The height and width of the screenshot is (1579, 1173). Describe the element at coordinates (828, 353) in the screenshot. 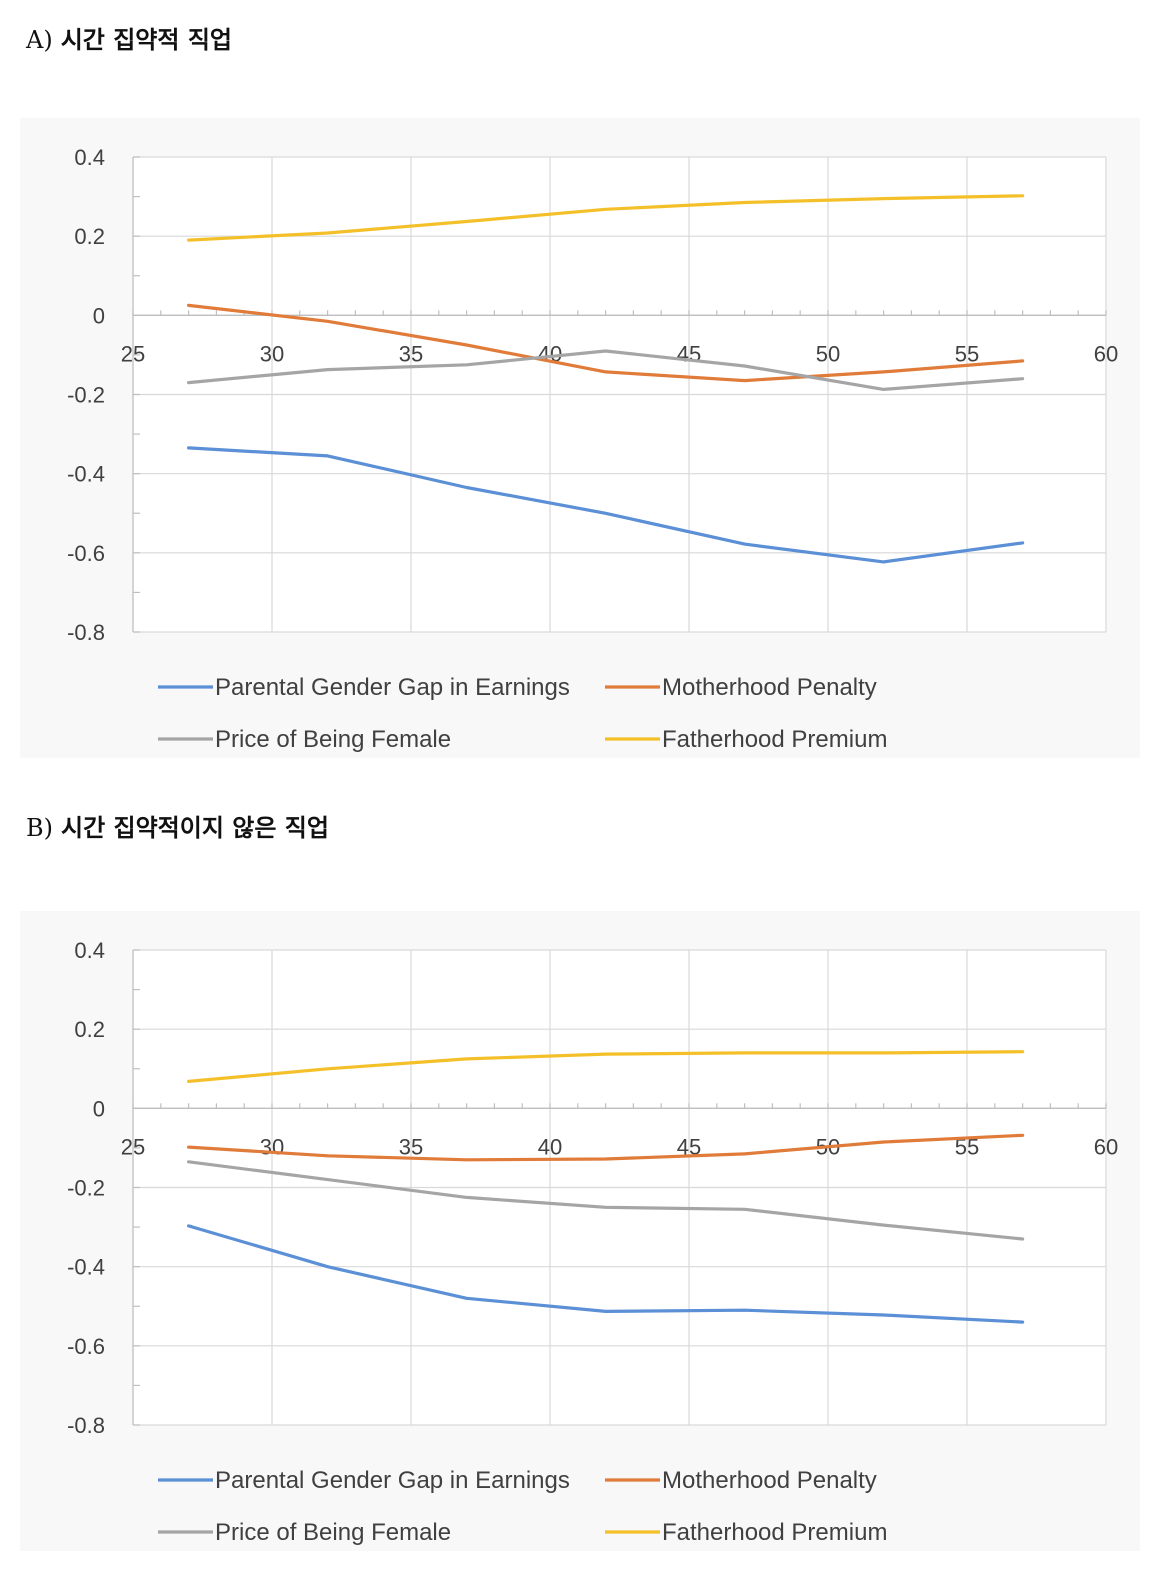

I see `x-tick-label: 50` at that location.